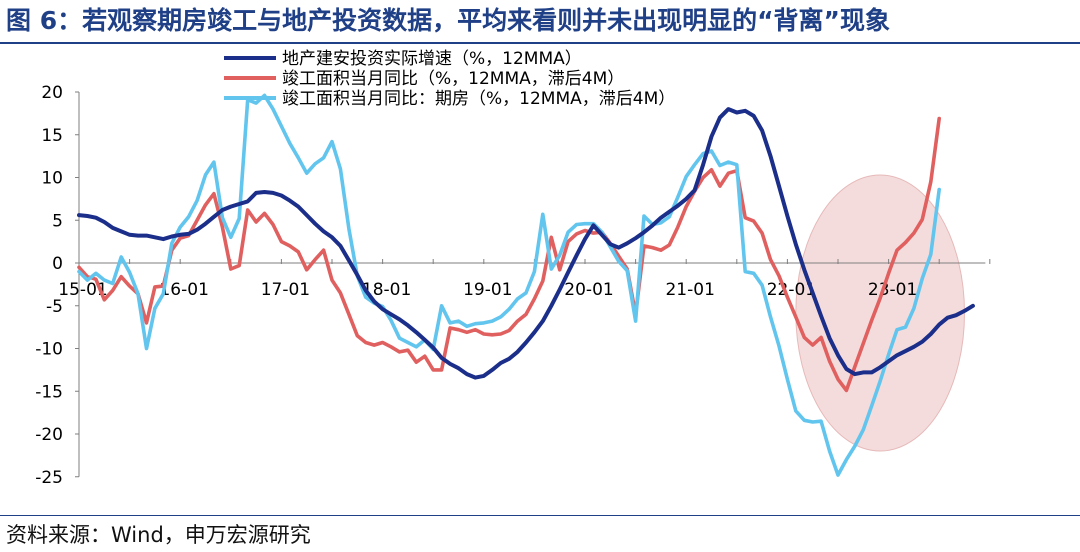 The width and height of the screenshot is (1080, 552). Describe the element at coordinates (487, 290) in the screenshot. I see `x-tick-label: 19-01` at that location.